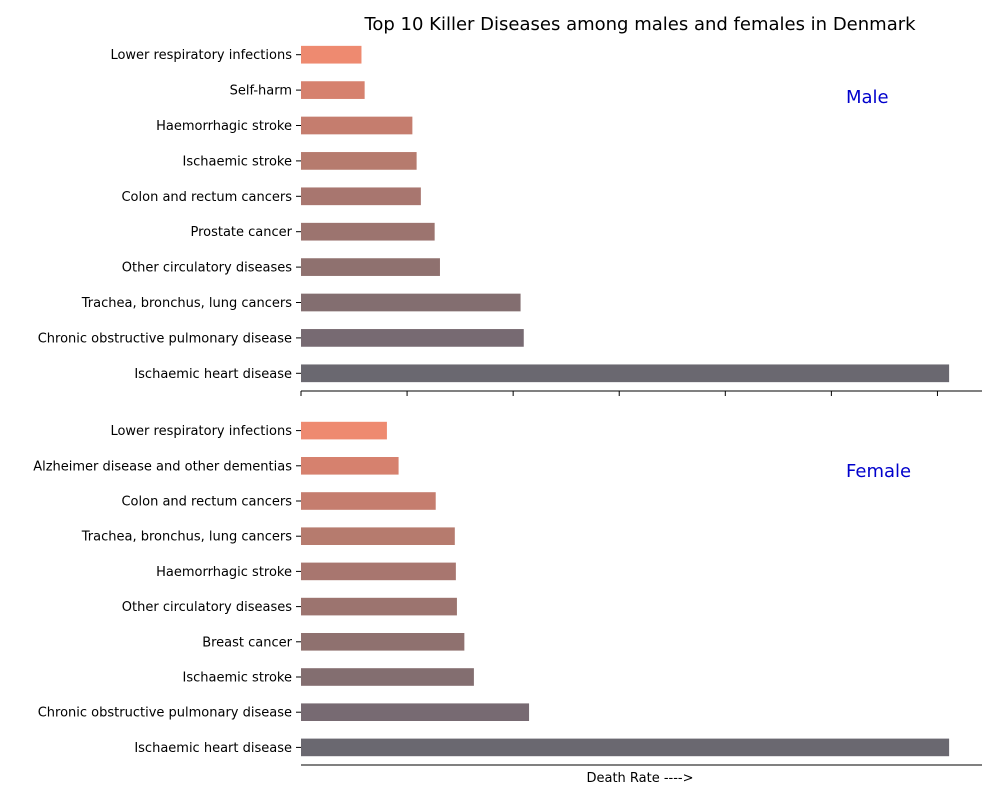 The image size is (1000, 800). I want to click on panel-label: Female, so click(878, 471).